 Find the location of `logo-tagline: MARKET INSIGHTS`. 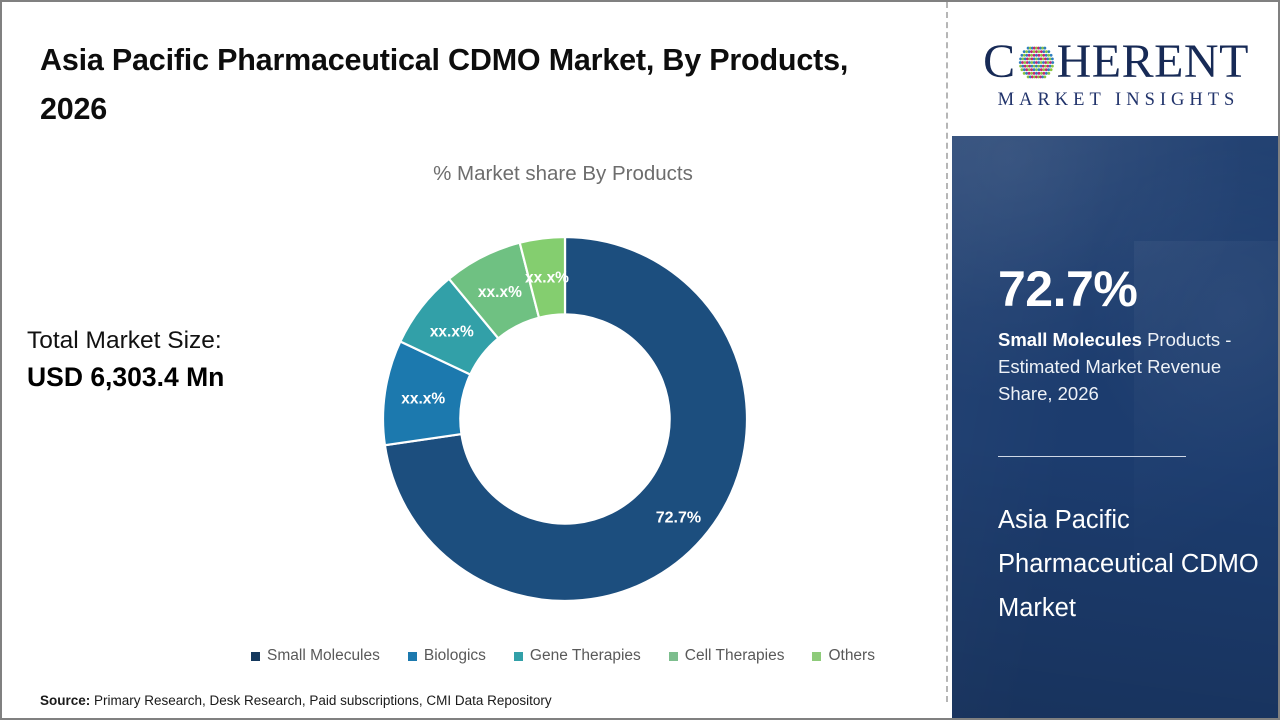

logo-tagline: MARKET INSIGHTS is located at coordinates (1118, 99).